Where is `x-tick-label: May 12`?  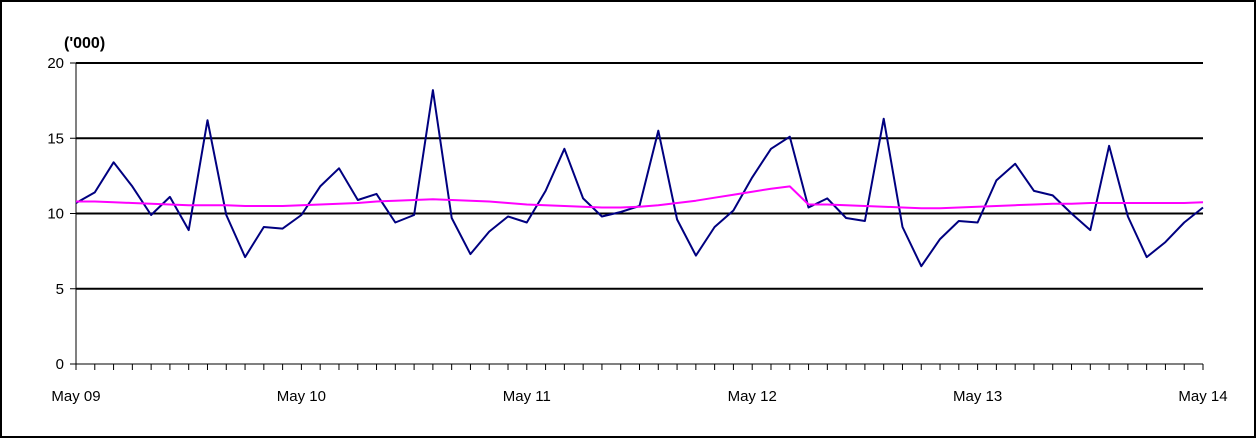
x-tick-label: May 12 is located at coordinates (752, 396).